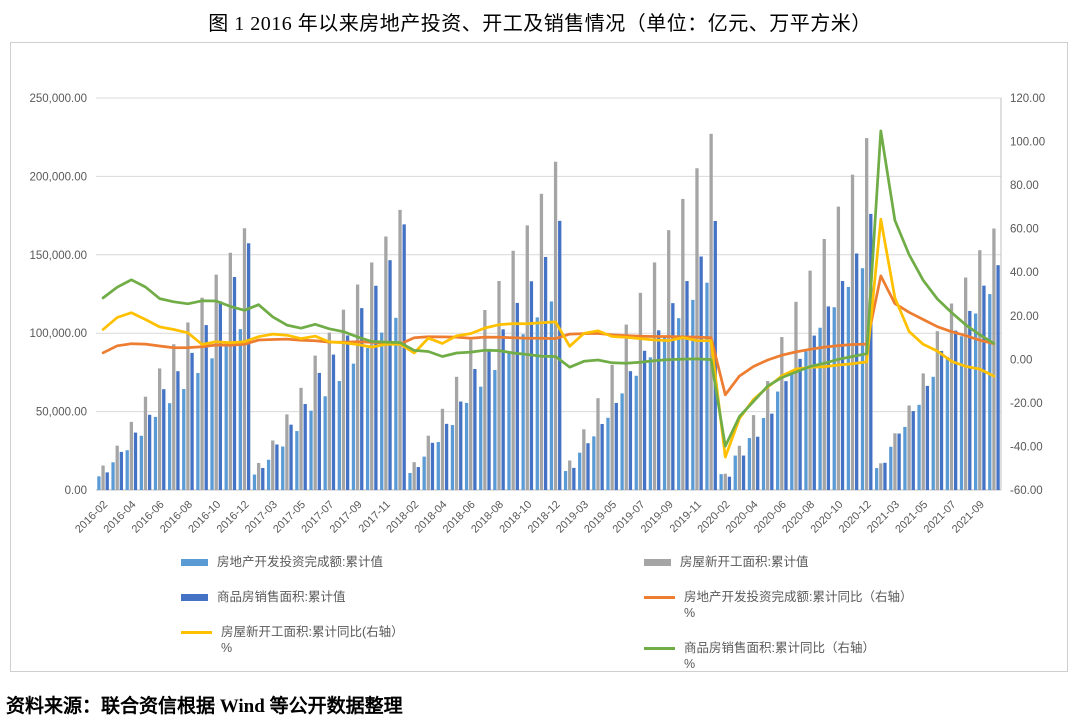 The image size is (1080, 726). I want to click on legend-label-sub: %, so click(690, 664).